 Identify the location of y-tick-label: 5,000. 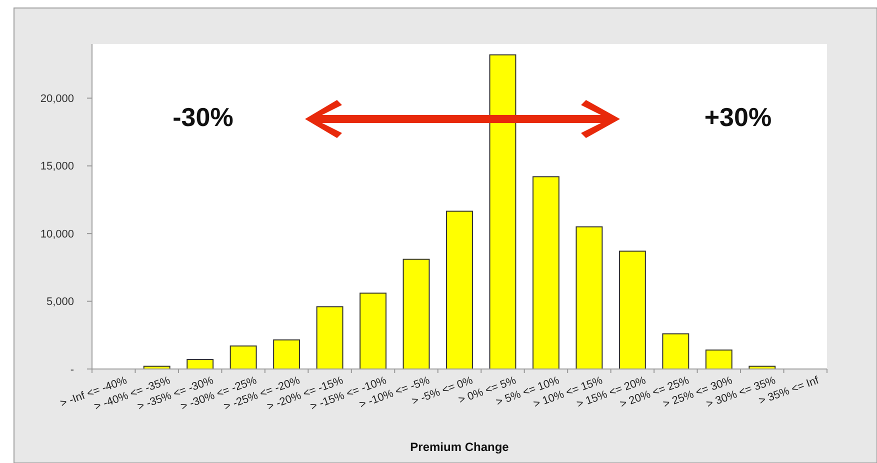
(60, 302).